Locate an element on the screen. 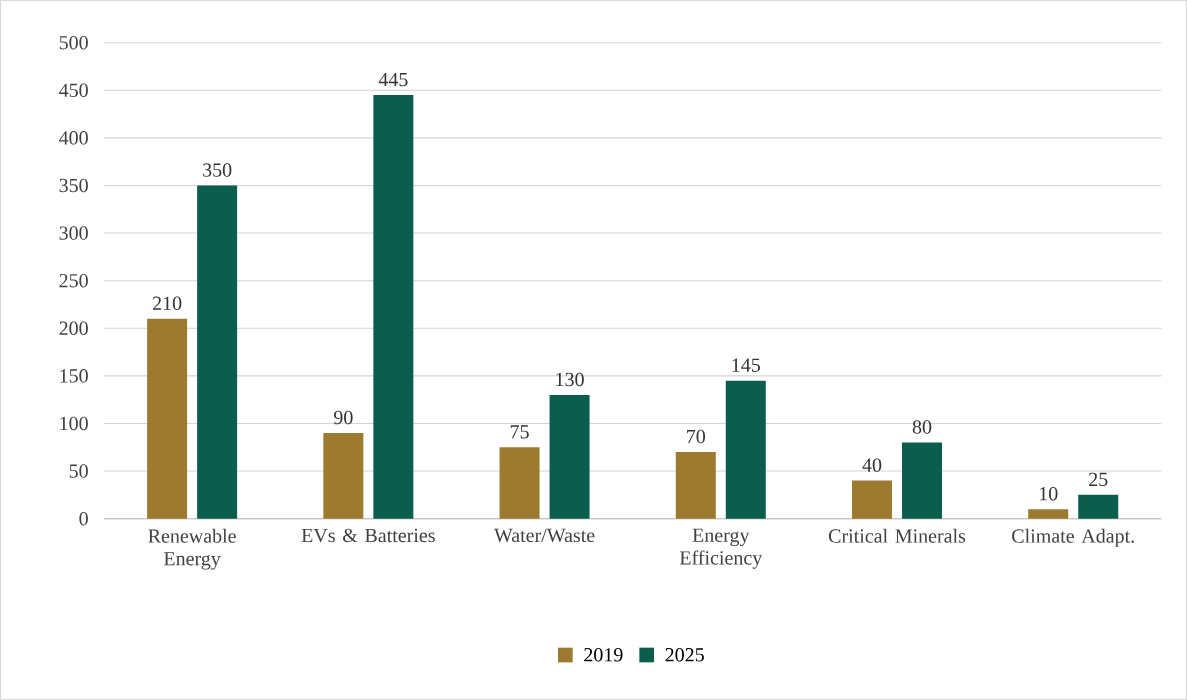  data-label: 90 is located at coordinates (343, 417).